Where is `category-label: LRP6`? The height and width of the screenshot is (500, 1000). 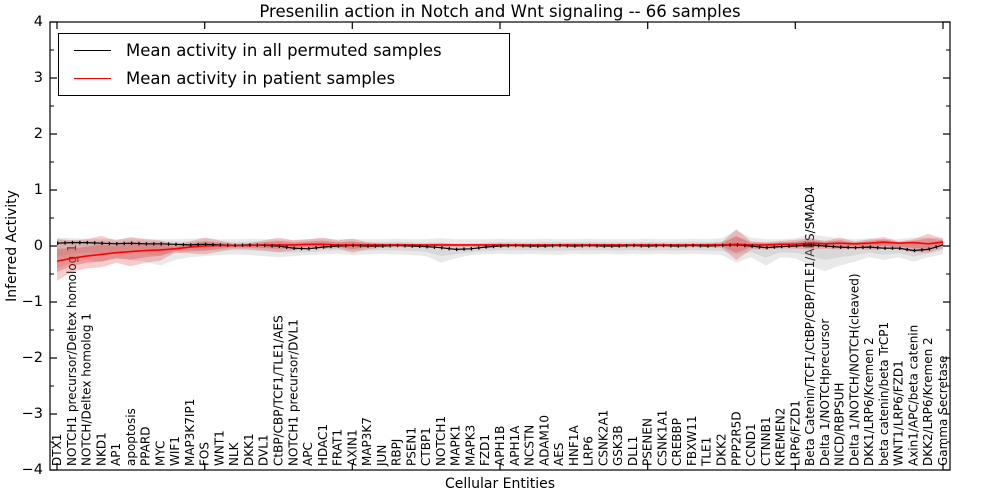 category-label: LRP6 is located at coordinates (589, 451).